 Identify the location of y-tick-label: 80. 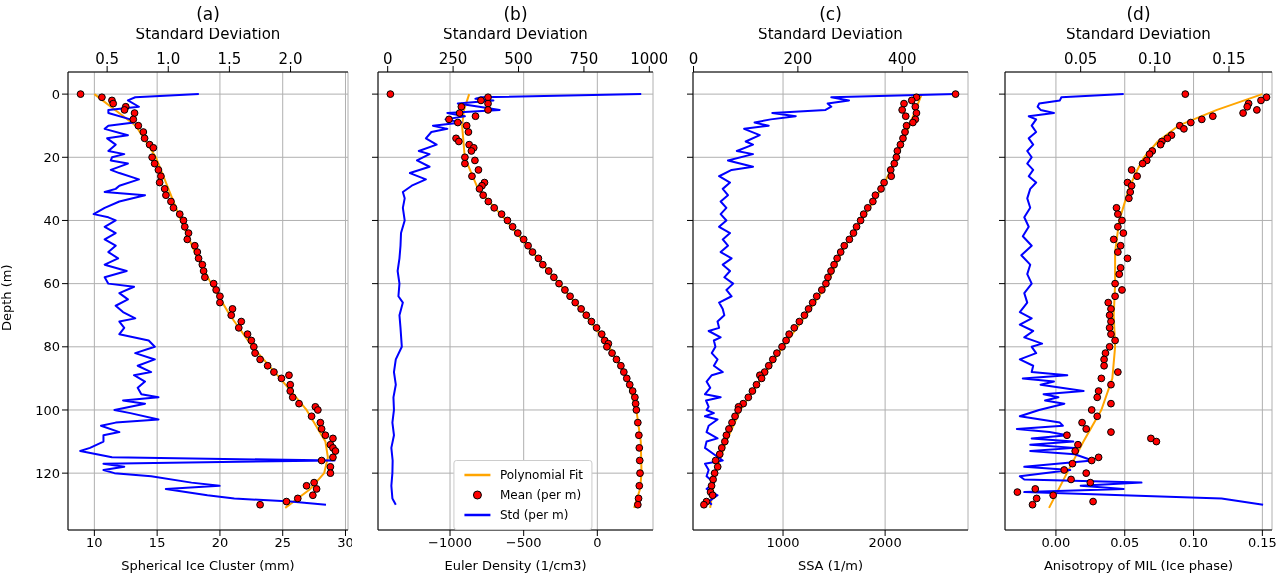
(51, 347).